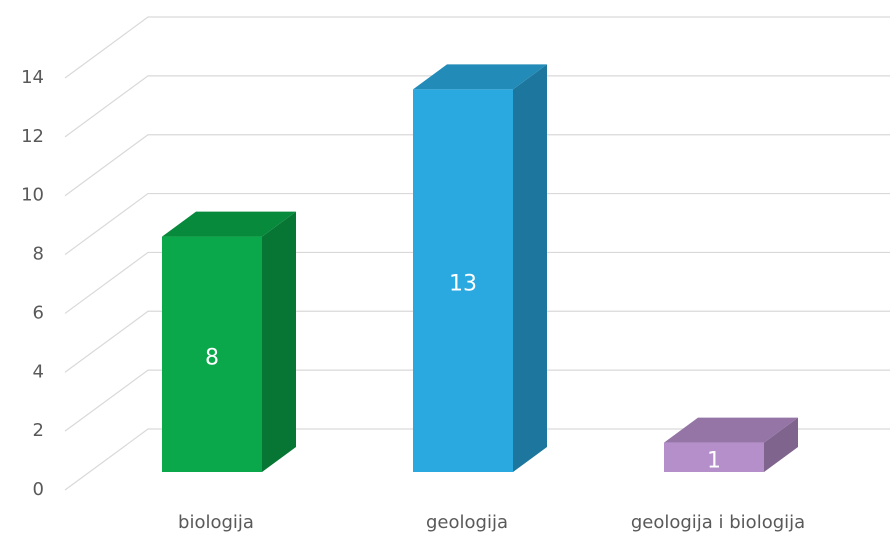 This screenshot has width=890, height=536. I want to click on data-label: 13, so click(463, 284).